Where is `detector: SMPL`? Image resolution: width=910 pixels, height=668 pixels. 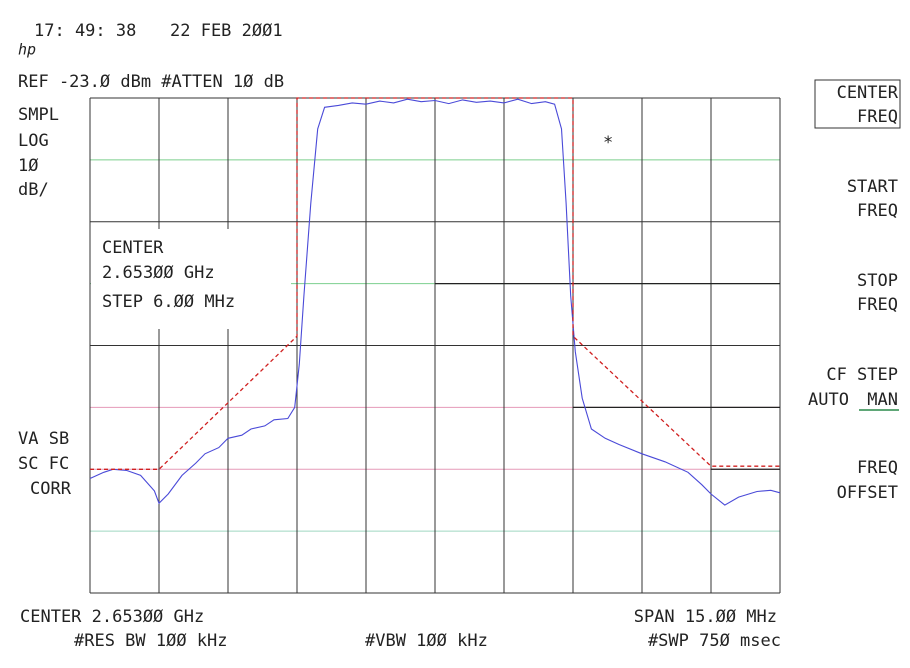
detector: SMPL is located at coordinates (38, 115).